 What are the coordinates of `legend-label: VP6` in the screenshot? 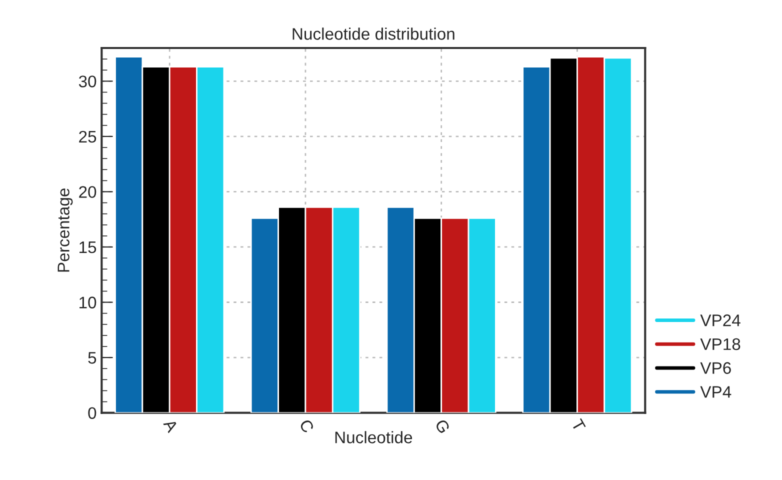 It's located at (715, 368).